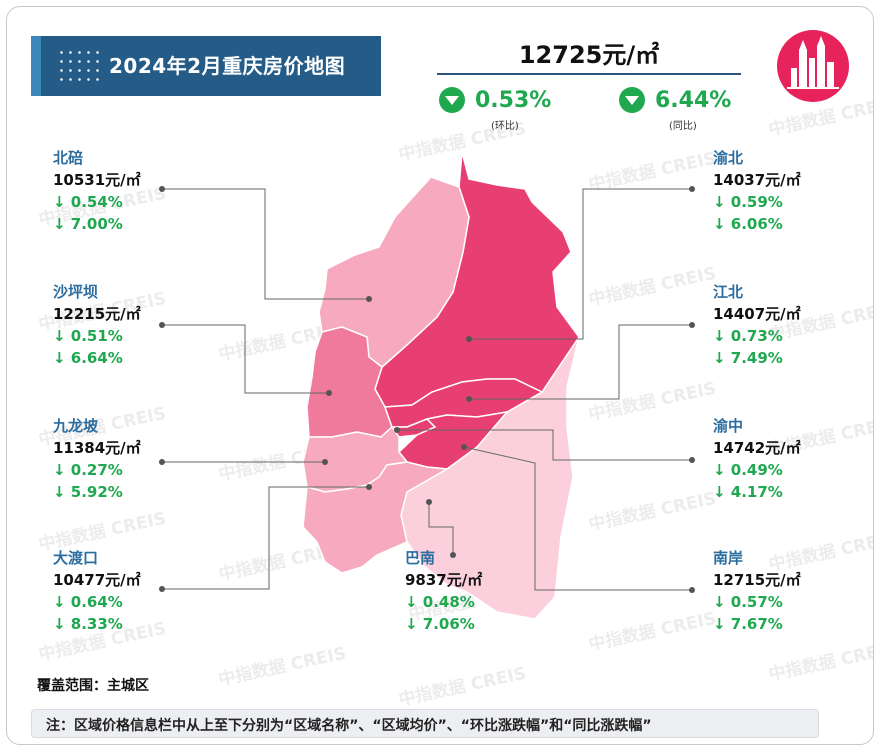 Image resolution: width=881 pixels, height=751 pixels. I want to click on mom-label: (环比), so click(505, 126).